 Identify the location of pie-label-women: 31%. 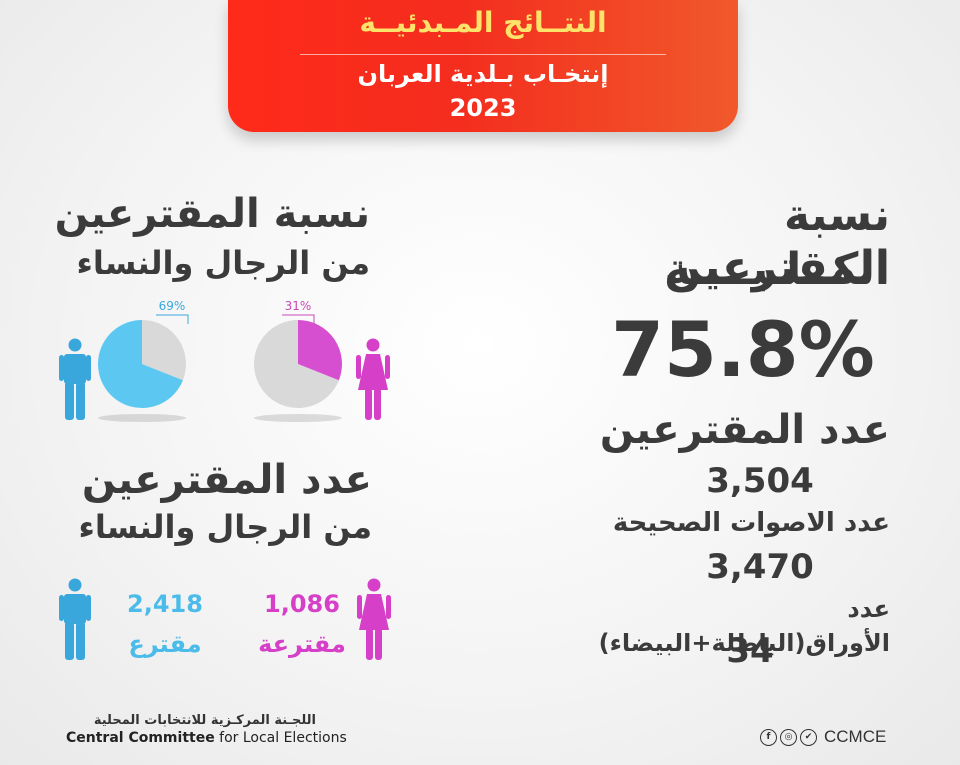
(298, 306).